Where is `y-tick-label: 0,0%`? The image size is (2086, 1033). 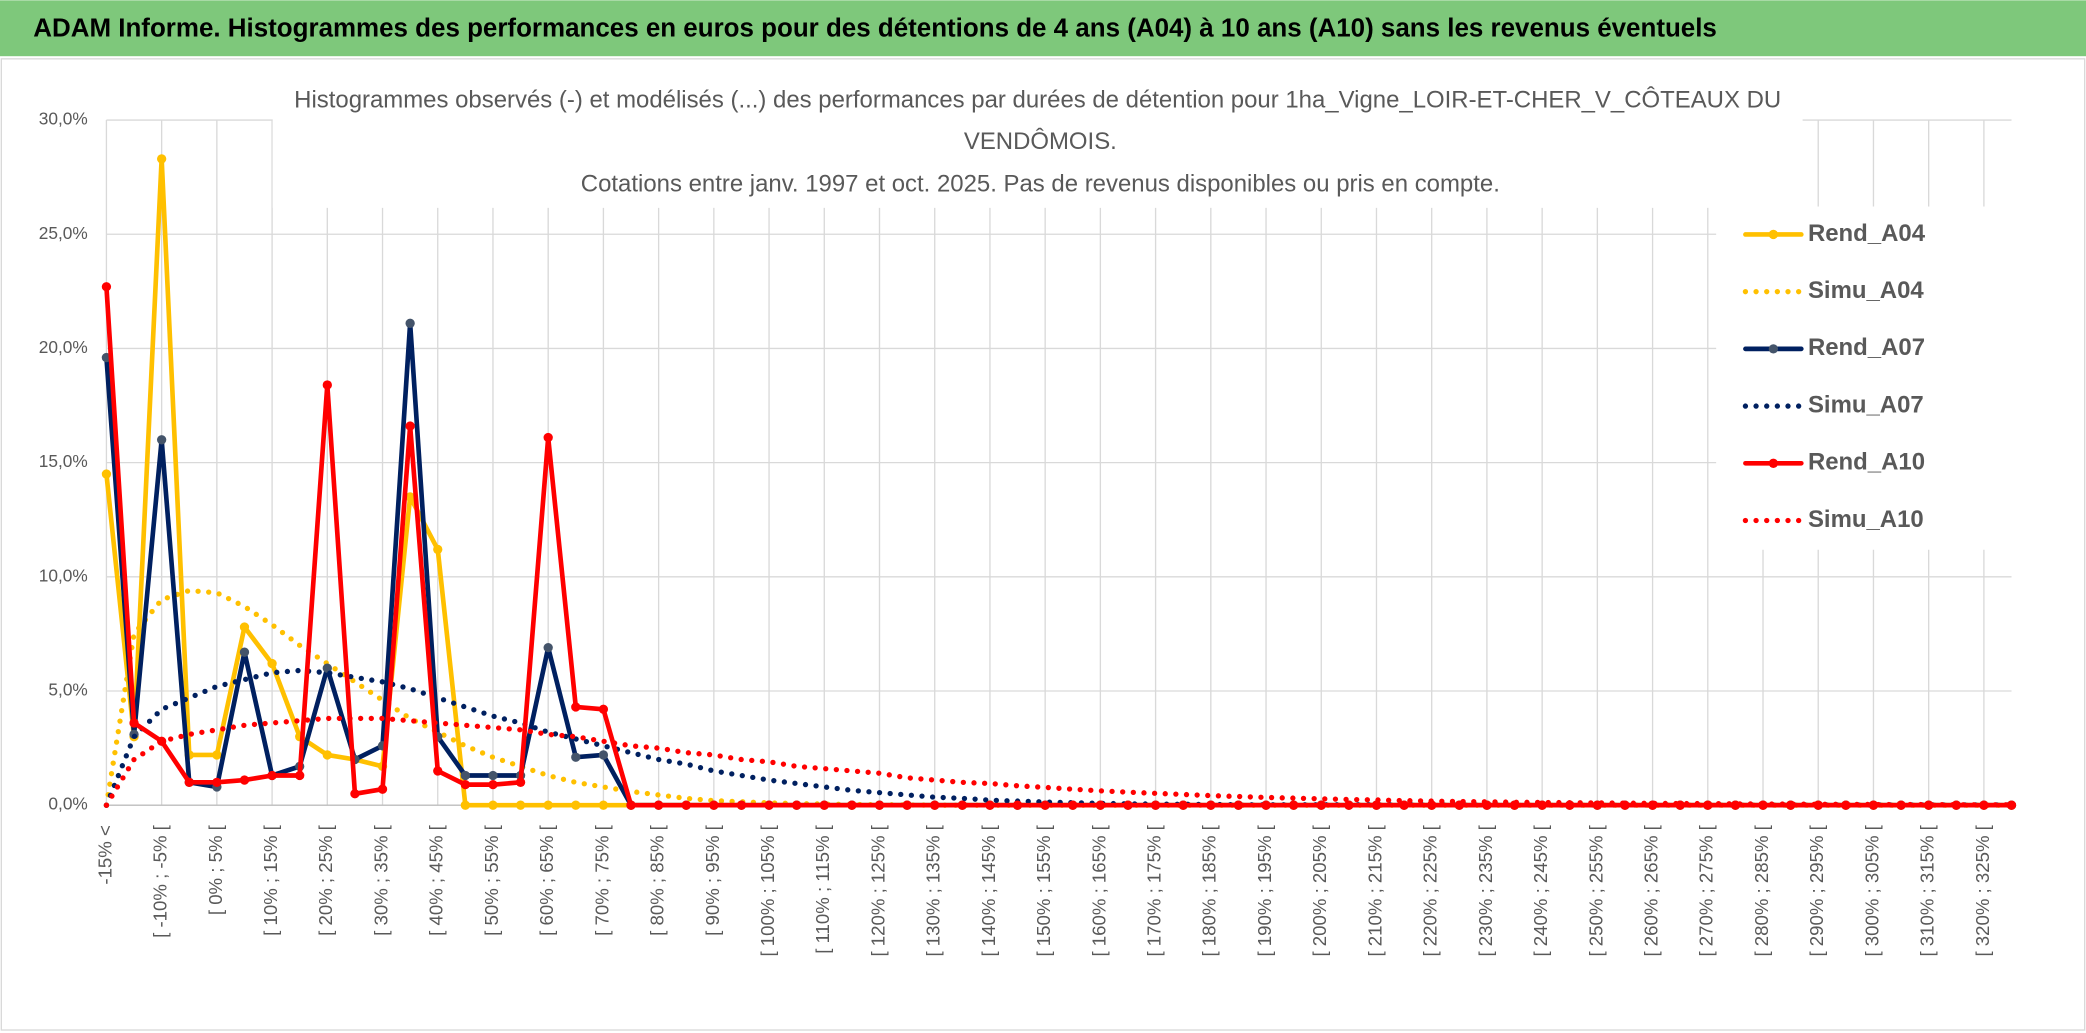 y-tick-label: 0,0% is located at coordinates (67, 804).